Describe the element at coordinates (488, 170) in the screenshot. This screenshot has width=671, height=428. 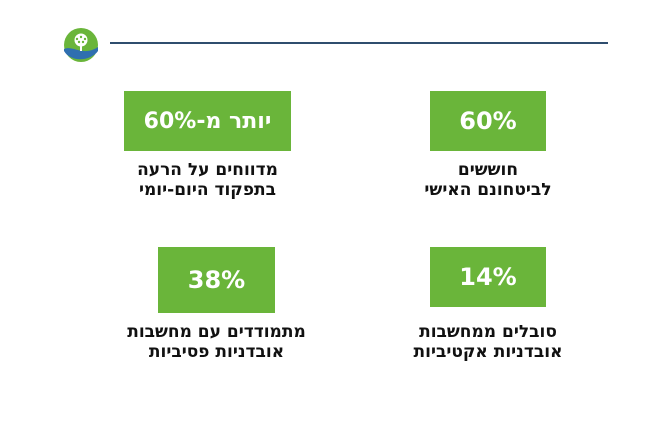
I see `stat-label-line1: חוששים` at that location.